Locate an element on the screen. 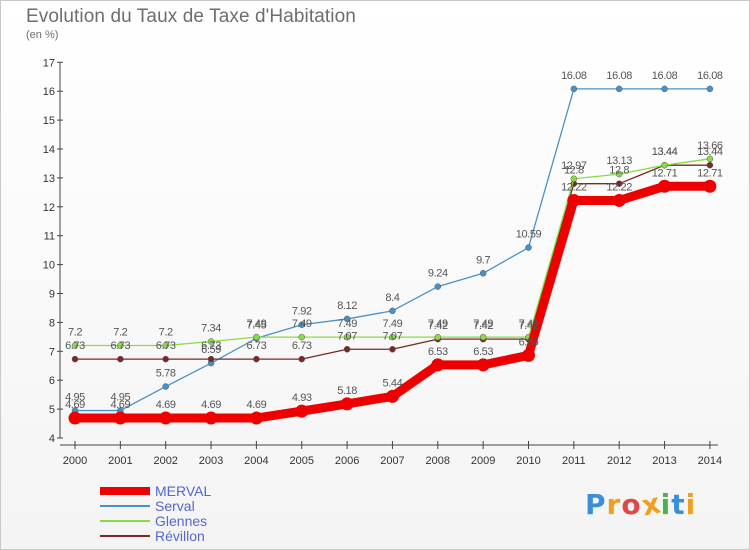  x-tick-label: 2014 is located at coordinates (710, 461).